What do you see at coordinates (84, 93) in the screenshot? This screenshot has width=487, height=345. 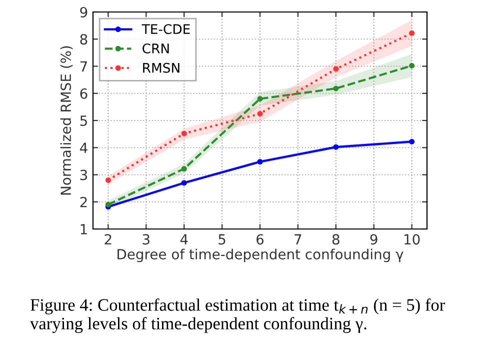 I see `y-tick-label: 6` at bounding box center [84, 93].